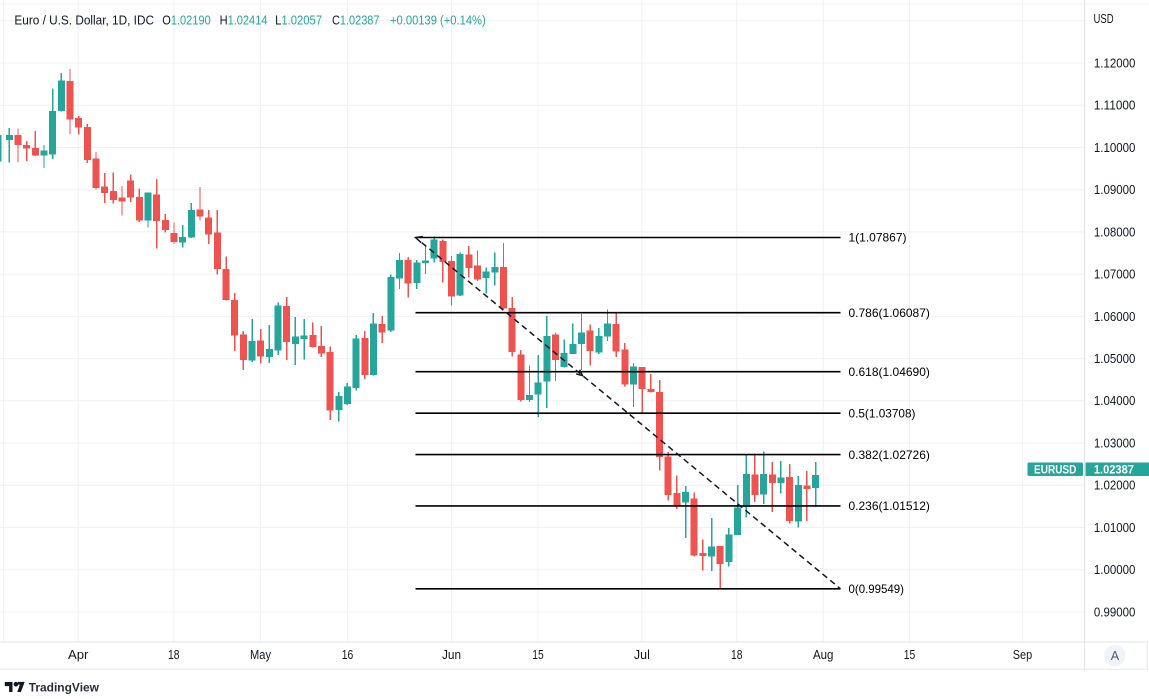  Describe the element at coordinates (1115, 486) in the screenshot. I see `svg-text: 1.02000` at that location.